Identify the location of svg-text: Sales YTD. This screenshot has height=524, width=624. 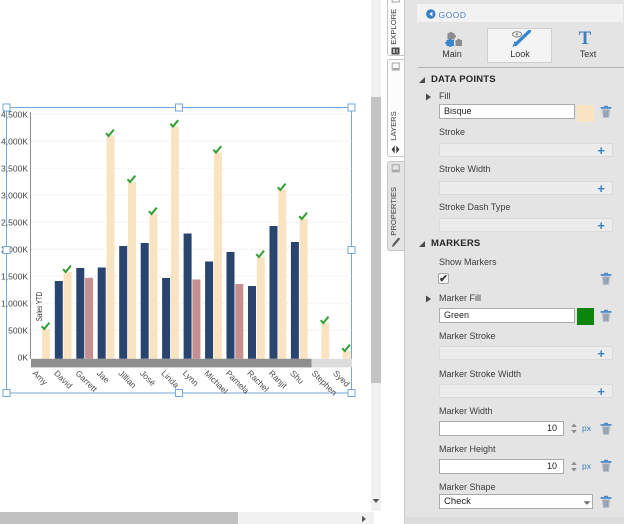
(39, 306).